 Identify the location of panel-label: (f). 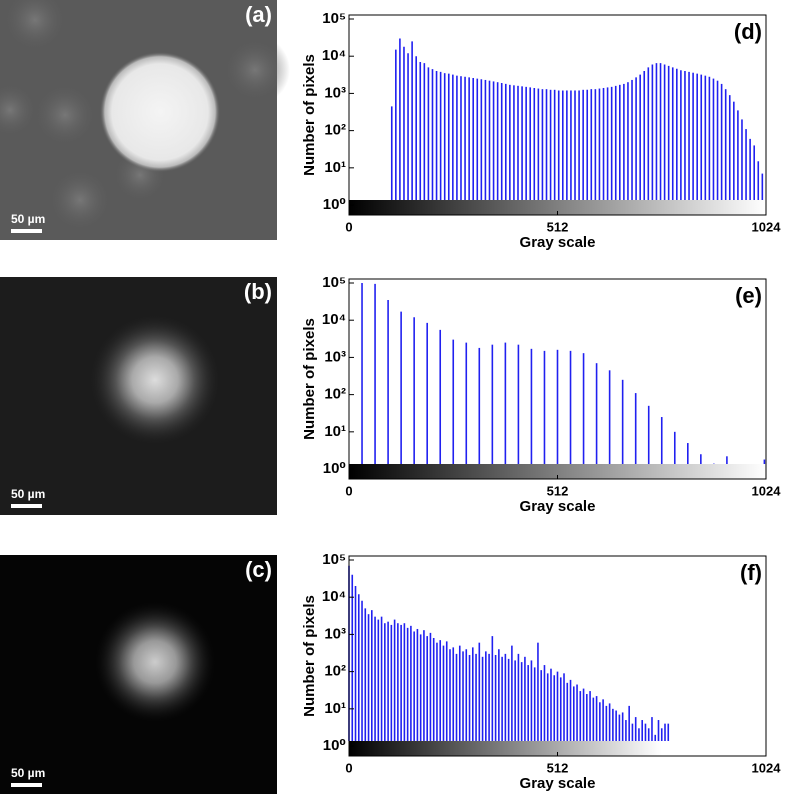
(751, 572).